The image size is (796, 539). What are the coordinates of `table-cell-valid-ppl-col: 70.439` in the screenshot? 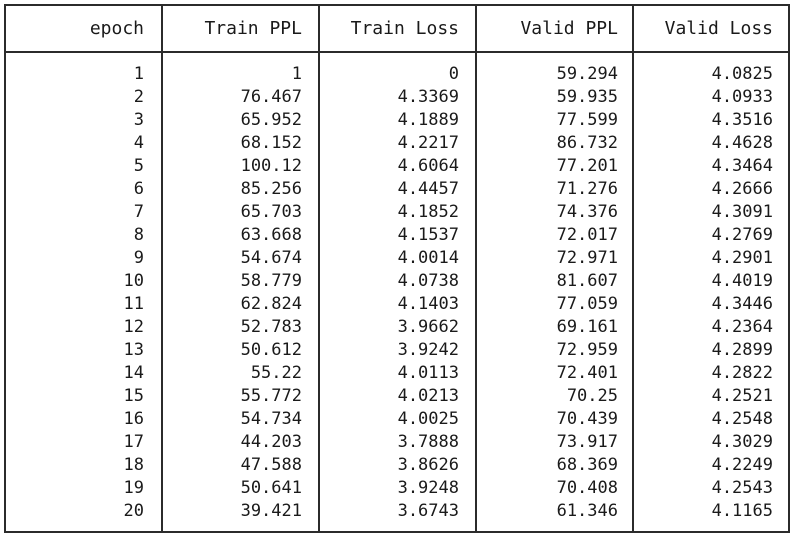 It's located at (587, 419).